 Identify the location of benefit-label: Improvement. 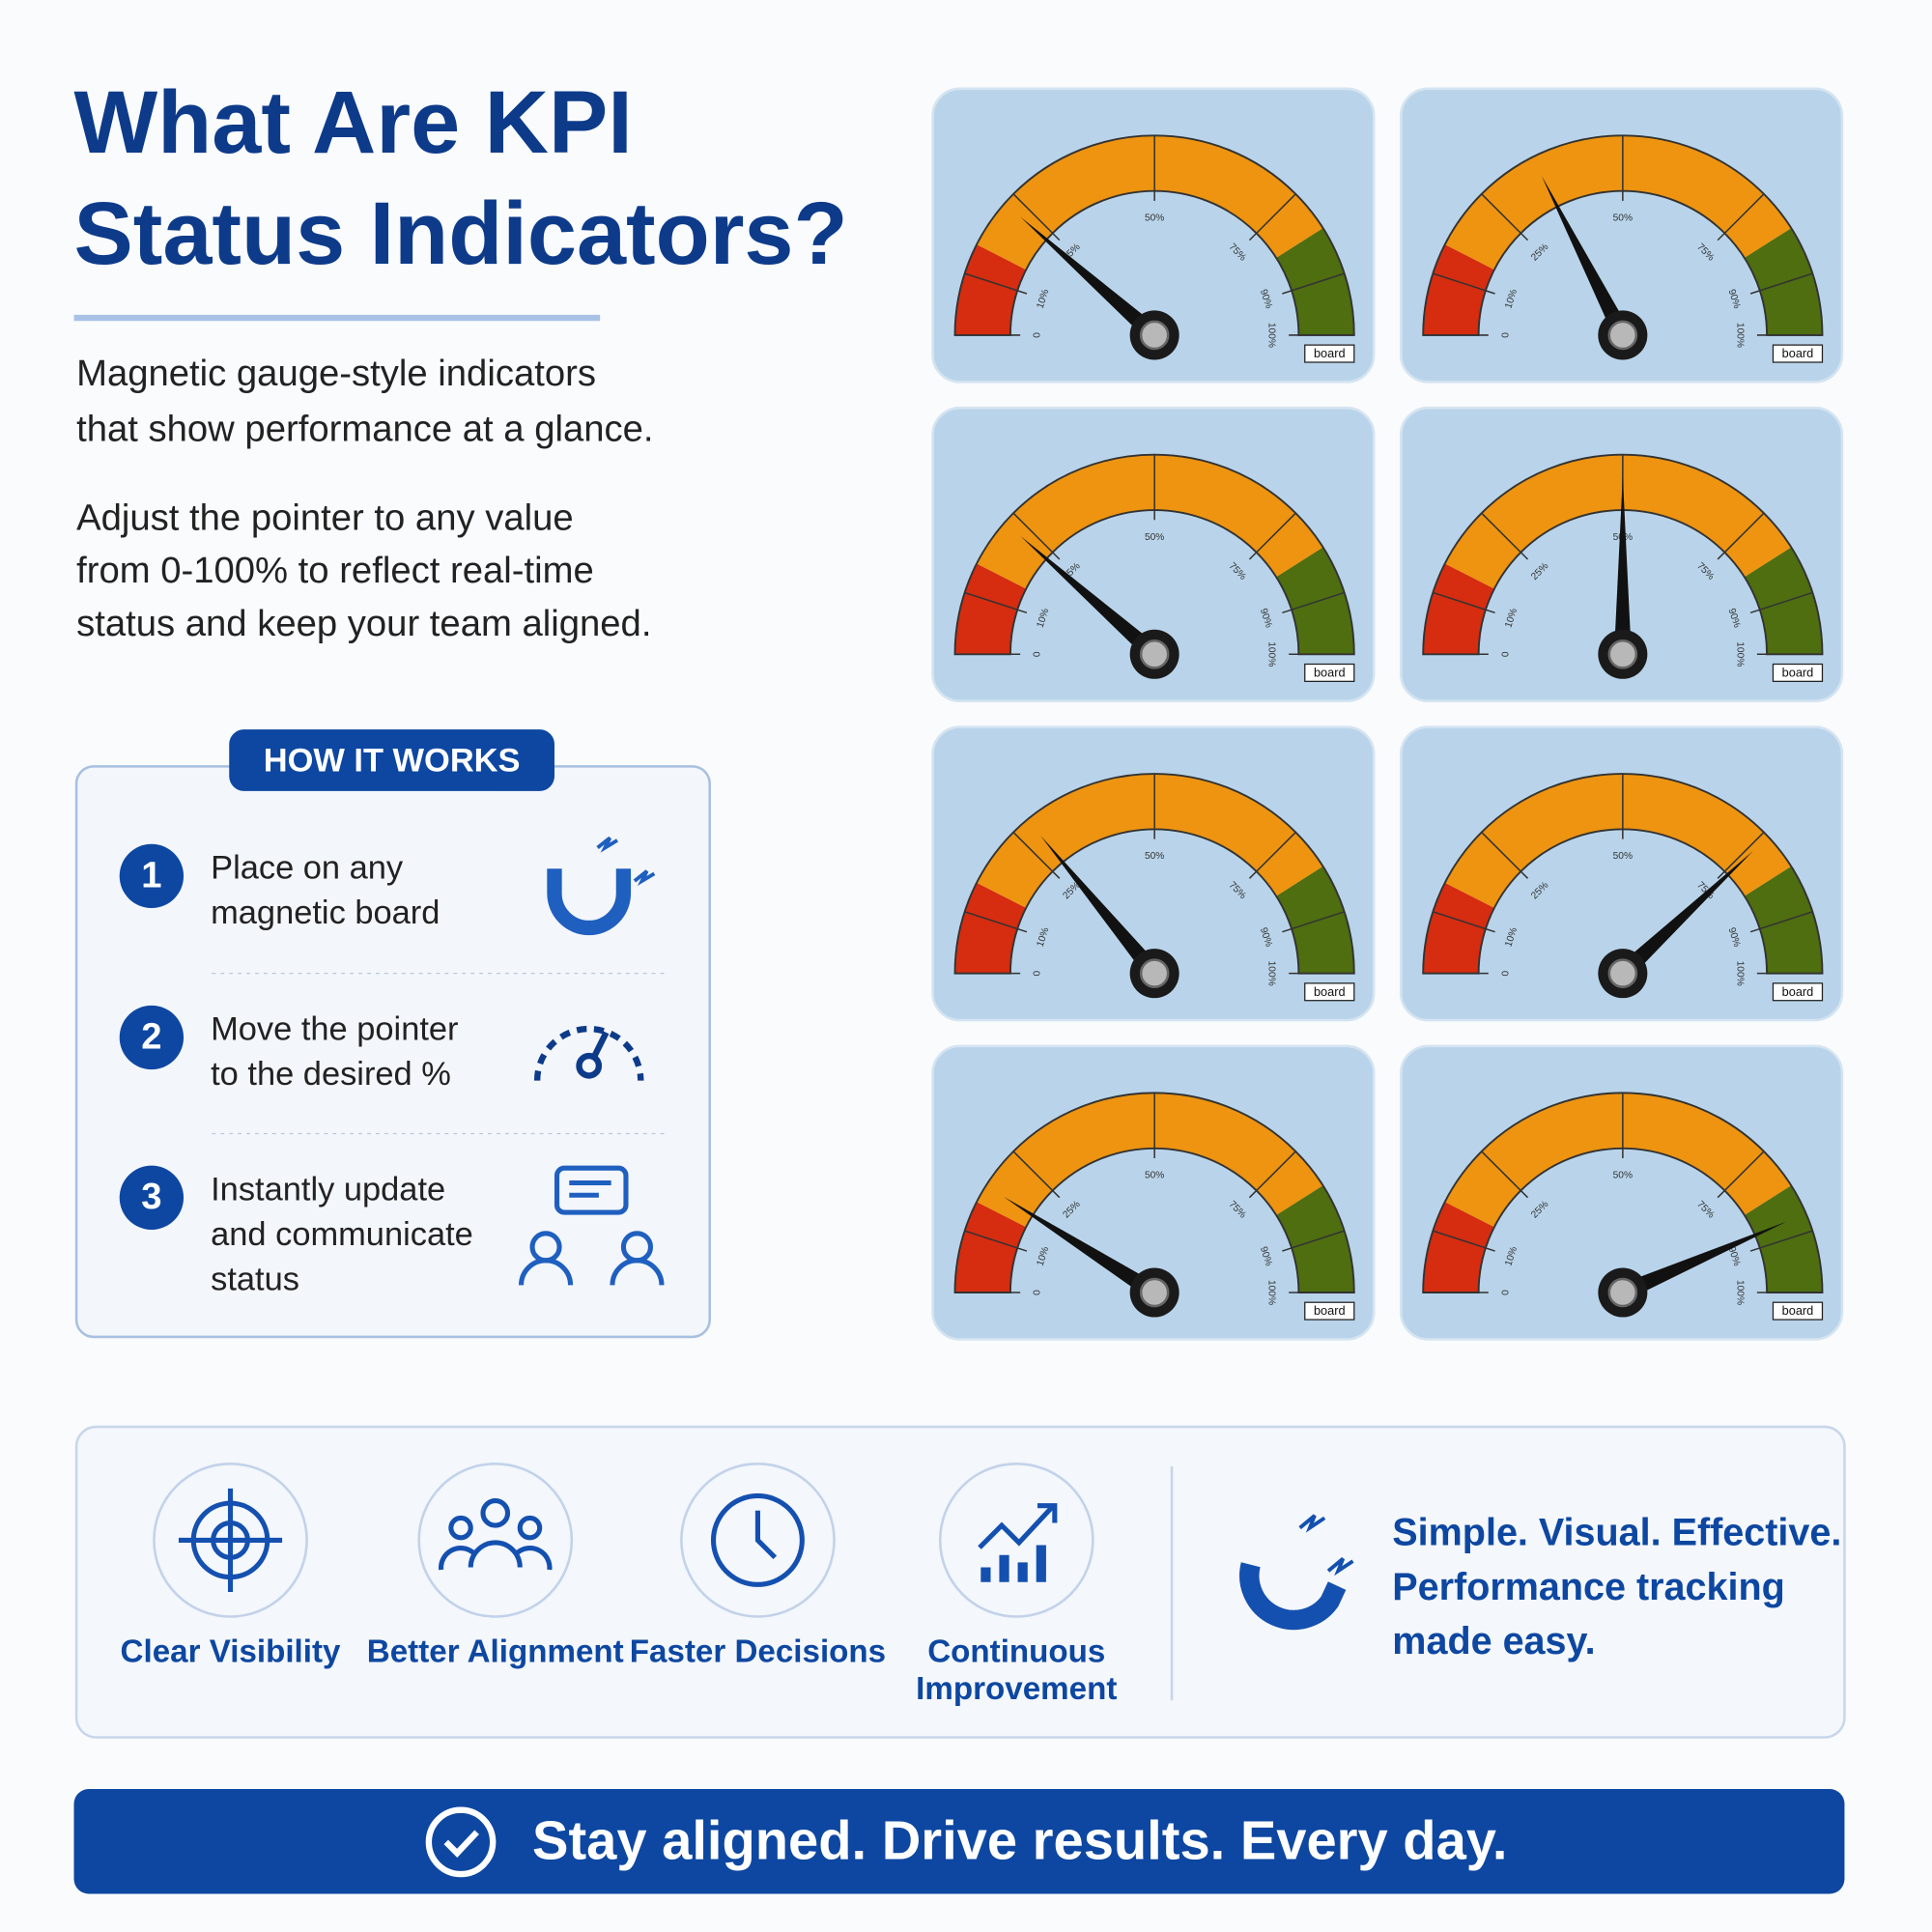
(1016, 1689).